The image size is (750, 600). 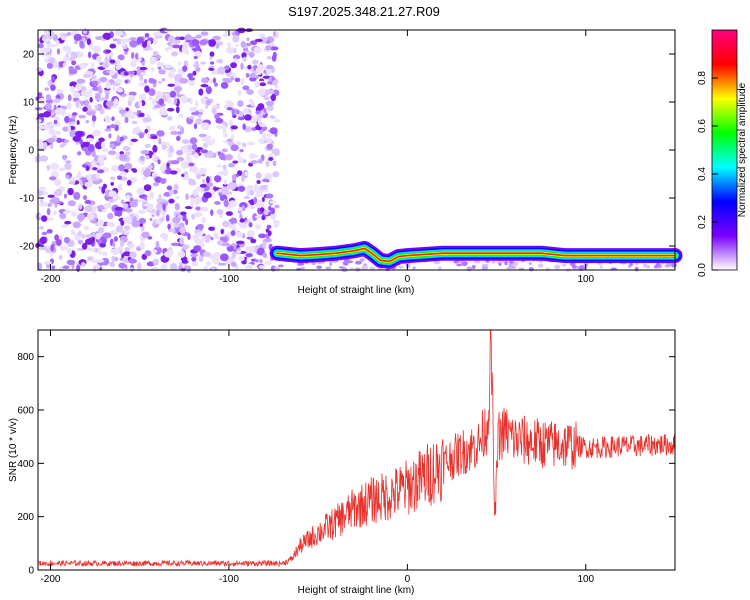 What do you see at coordinates (25, 357) in the screenshot?
I see `y-tick-label: 800` at bounding box center [25, 357].